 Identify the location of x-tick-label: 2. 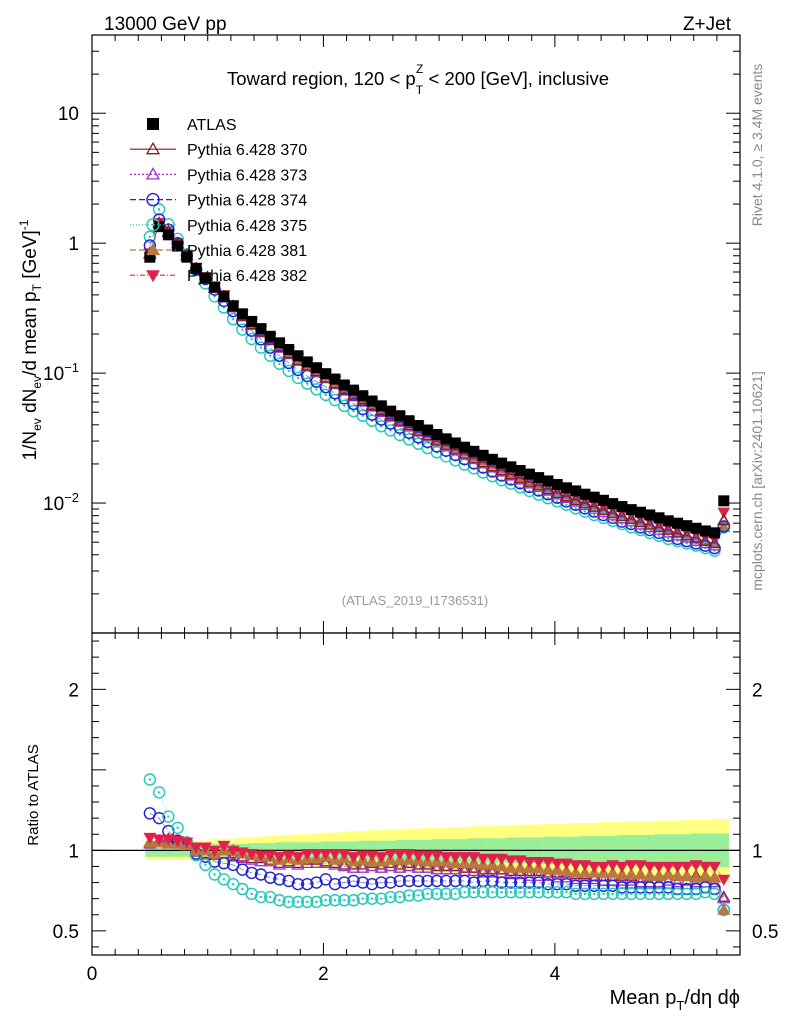
(323, 974).